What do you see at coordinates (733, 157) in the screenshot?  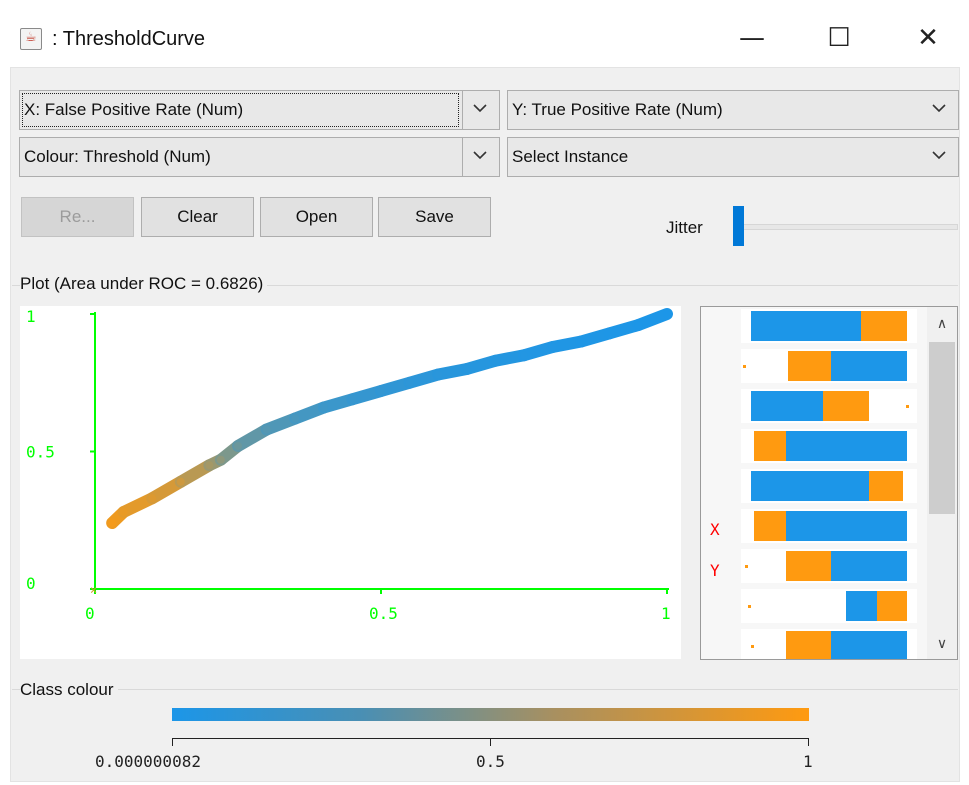 I see `instance-select: Select Instance` at bounding box center [733, 157].